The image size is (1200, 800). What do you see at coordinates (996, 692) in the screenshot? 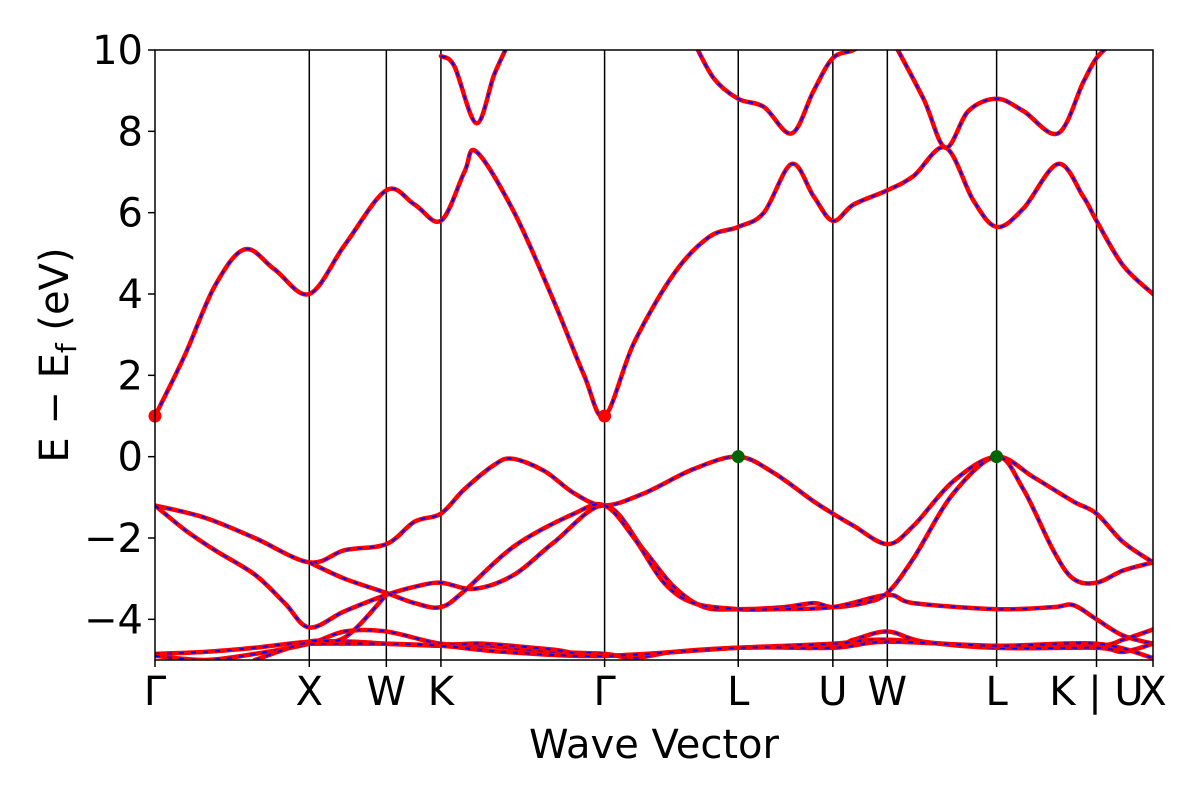
I see `x-tick-label-8: L` at bounding box center [996, 692].